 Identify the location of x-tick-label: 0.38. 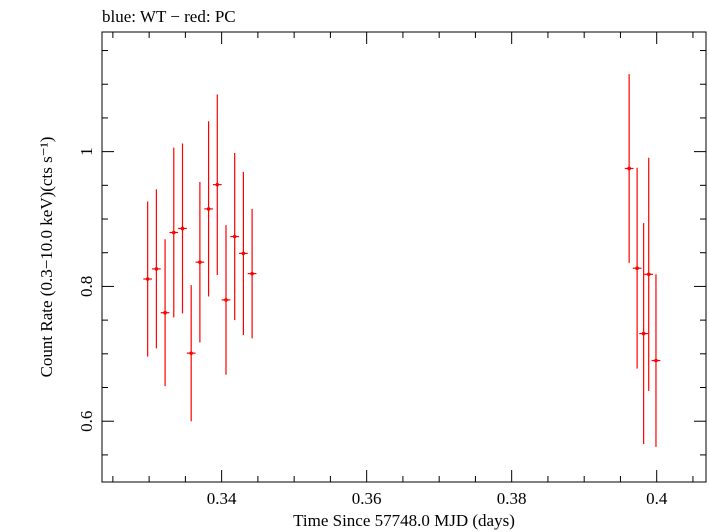
(512, 498).